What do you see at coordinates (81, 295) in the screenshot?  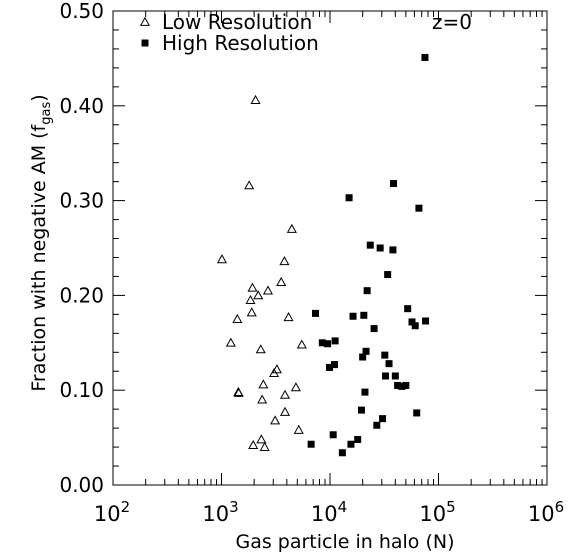 I see `y-tick-label: 0.20` at bounding box center [81, 295].